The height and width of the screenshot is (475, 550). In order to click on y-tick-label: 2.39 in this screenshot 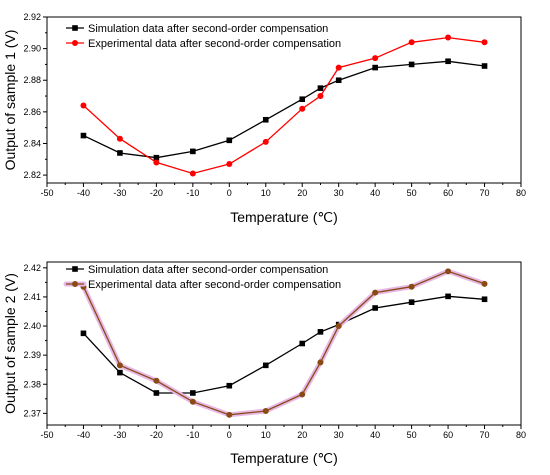, I will do `click(32, 355)`.